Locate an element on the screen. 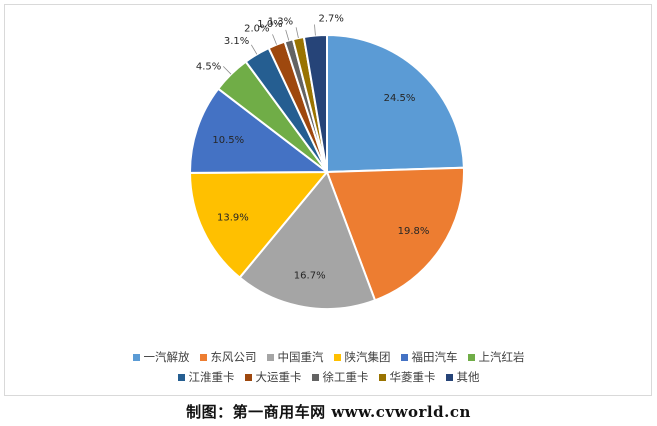 The image size is (657, 426). legend-item-2: 东风公司 is located at coordinates (228, 357).